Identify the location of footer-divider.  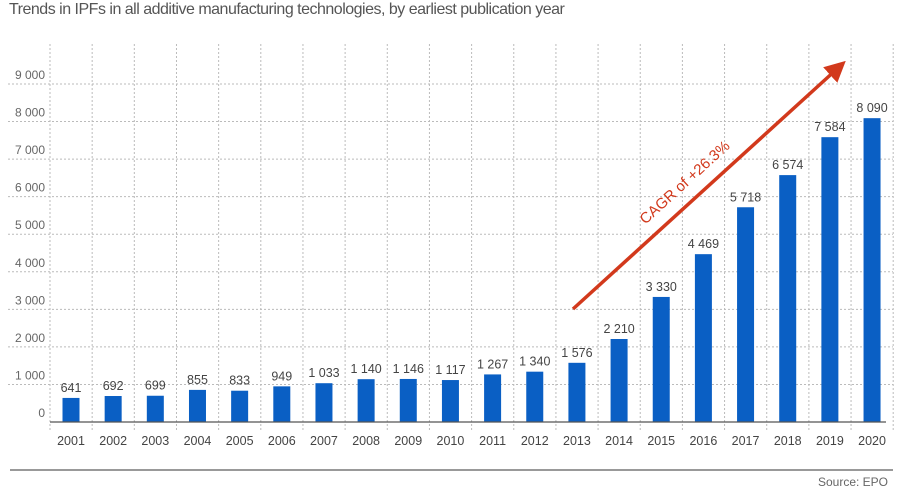
(451, 470).